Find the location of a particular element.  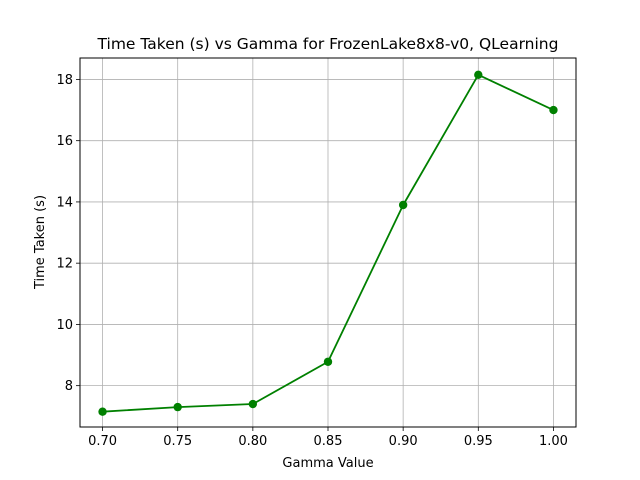

x-tick-label: 0.90 is located at coordinates (403, 441).